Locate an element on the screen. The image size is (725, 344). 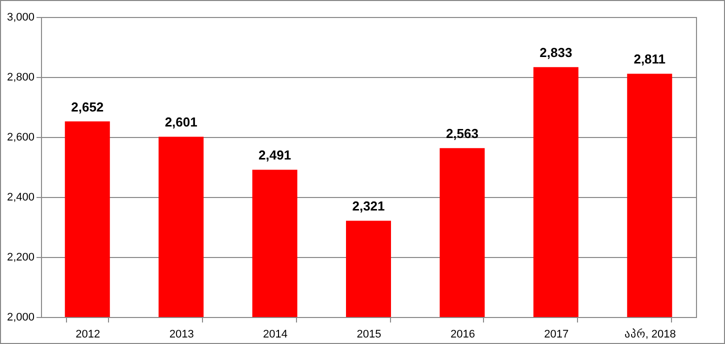
data-label: 2,563 is located at coordinates (462, 134).